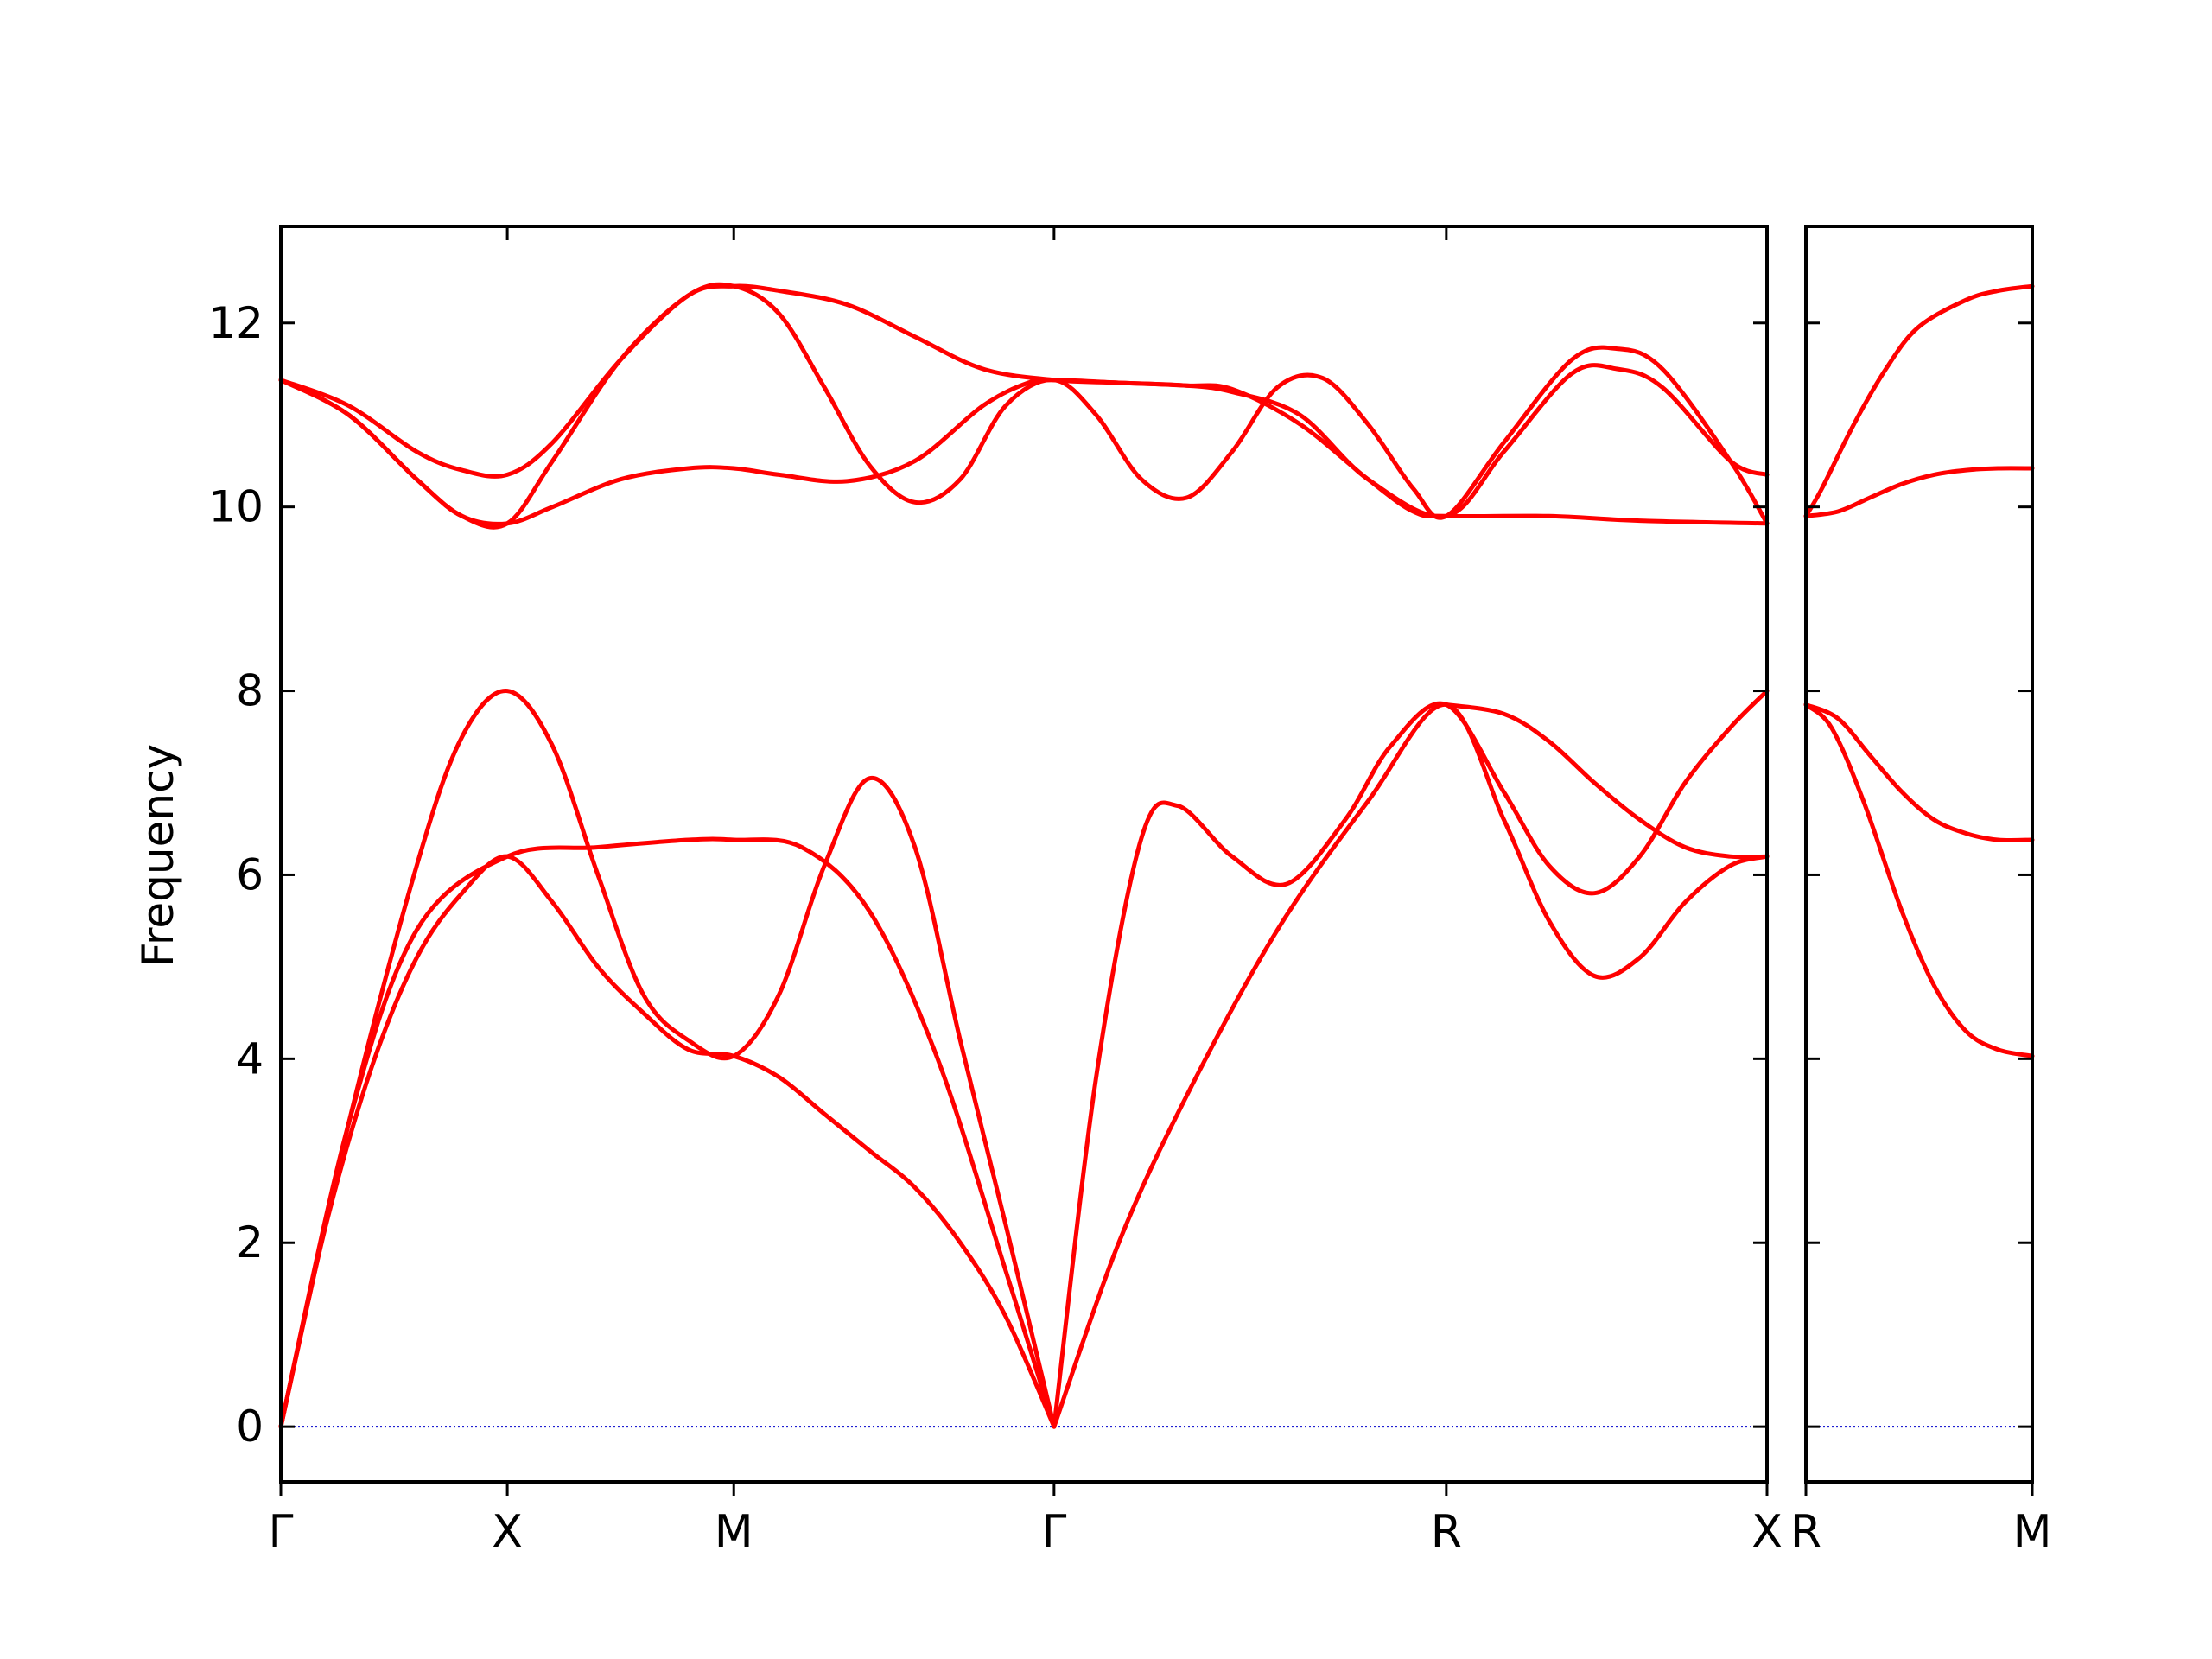 The height and width of the screenshot is (1659, 2212). I want to click on y-tick-label: 2, so click(250, 1242).